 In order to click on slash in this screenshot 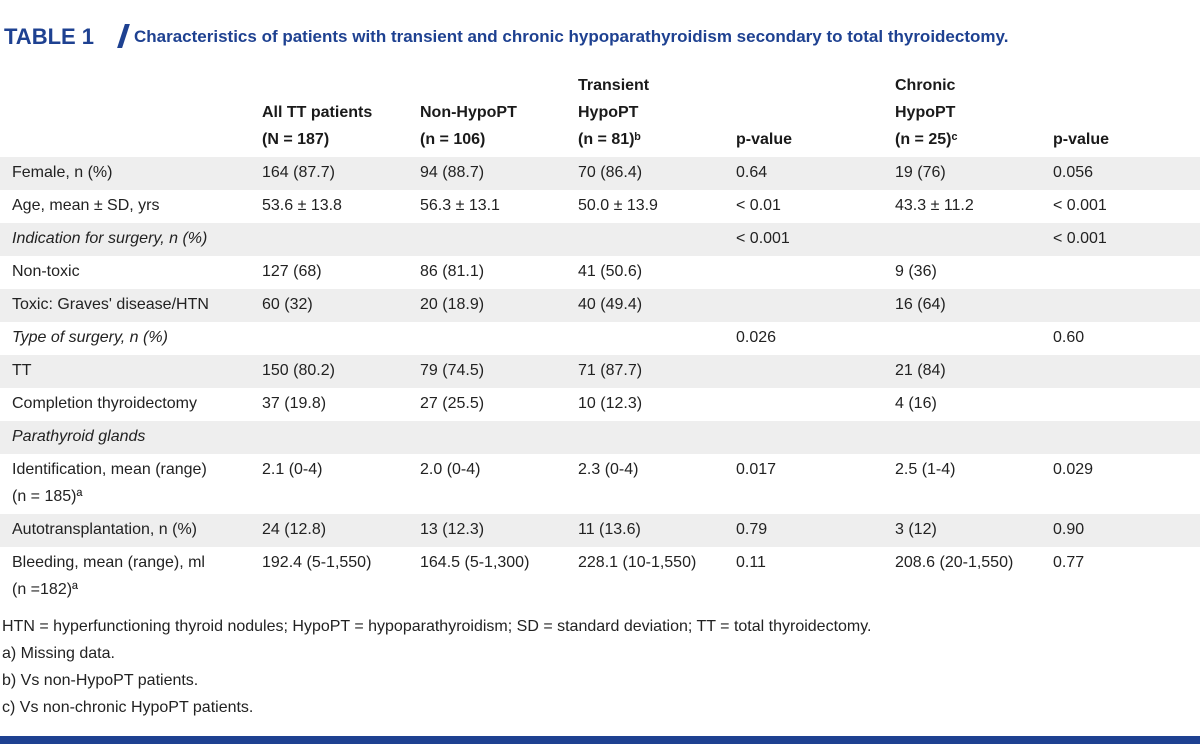, I will do `click(123, 36)`.